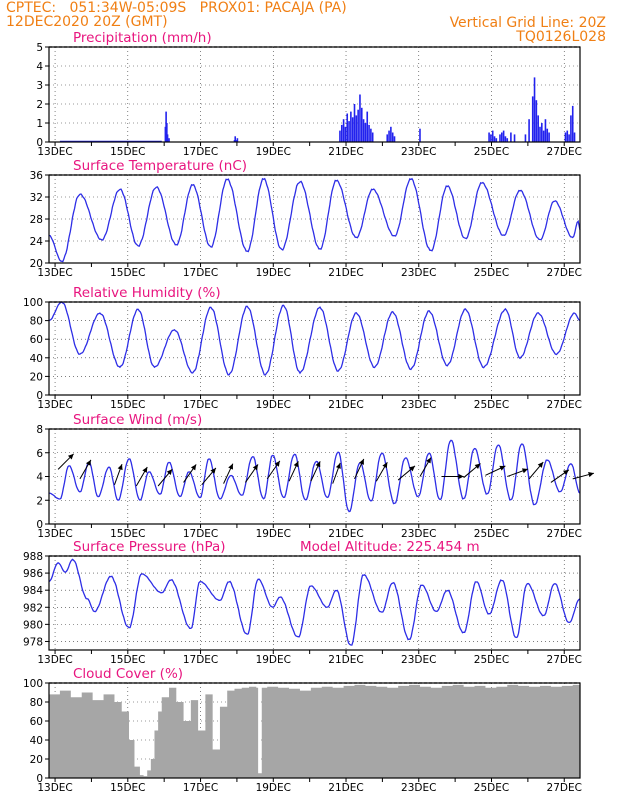 This screenshot has width=618, height=800. Describe the element at coordinates (314, 338) in the screenshot. I see `rh-series-line` at that location.